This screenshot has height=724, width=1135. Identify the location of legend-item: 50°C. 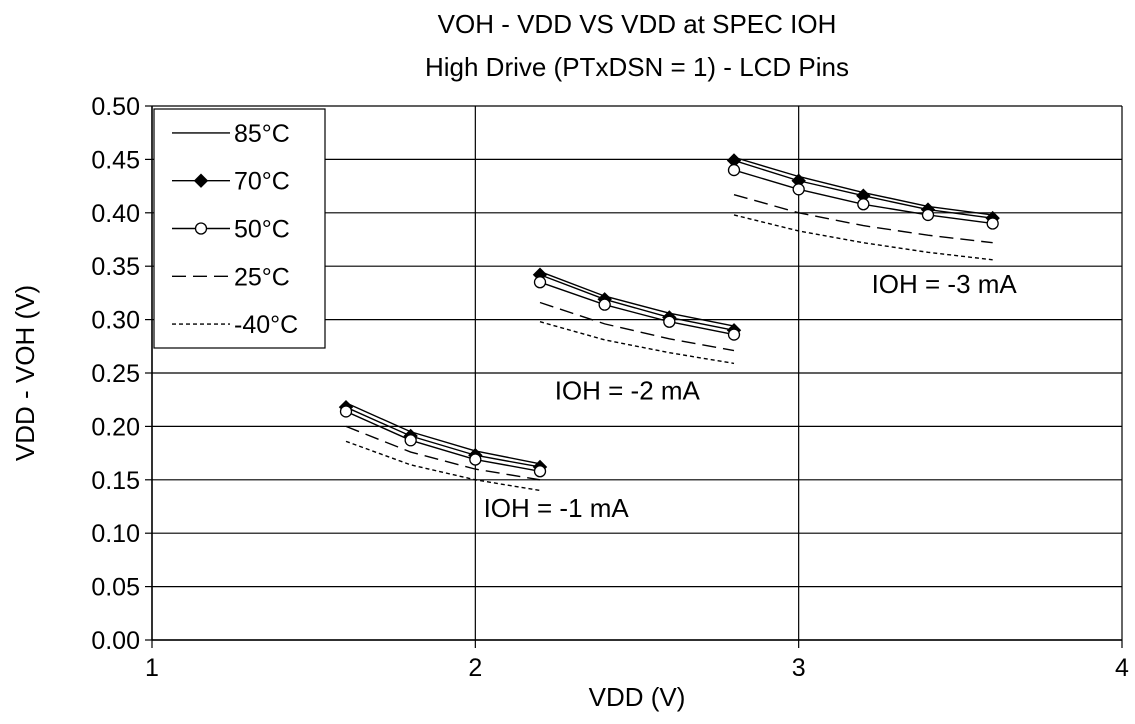
(231, 230).